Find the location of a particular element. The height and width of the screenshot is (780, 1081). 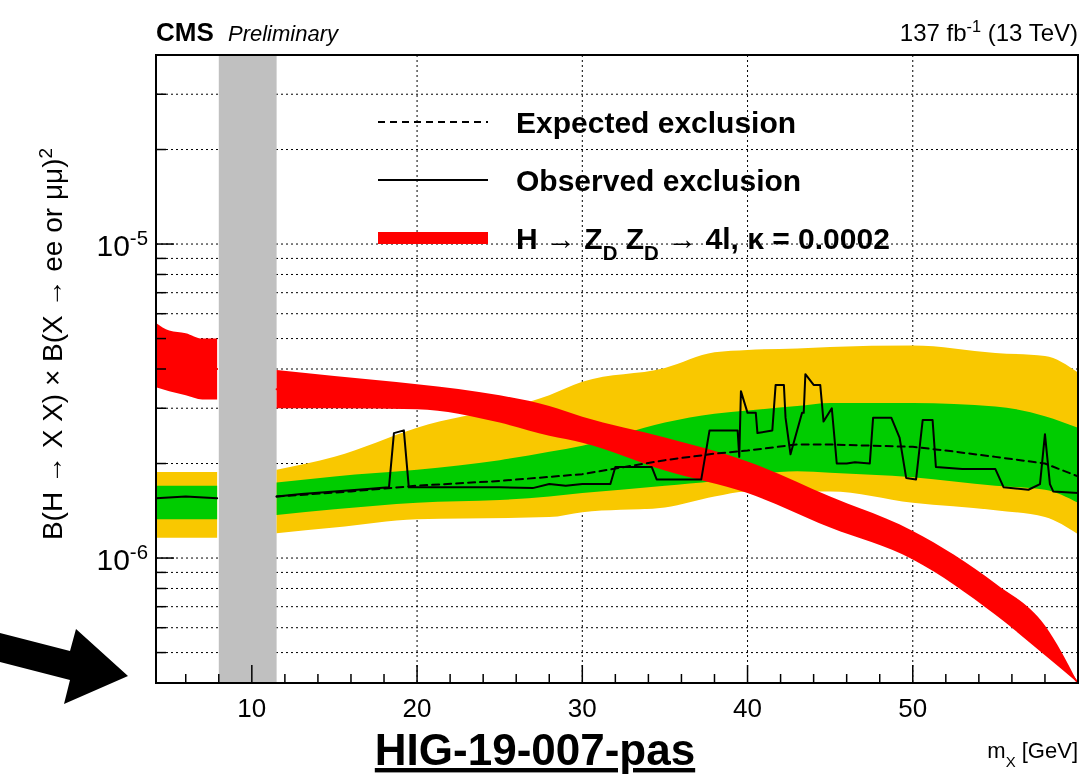

chart-subtitle: Preliminary is located at coordinates (284, 33).